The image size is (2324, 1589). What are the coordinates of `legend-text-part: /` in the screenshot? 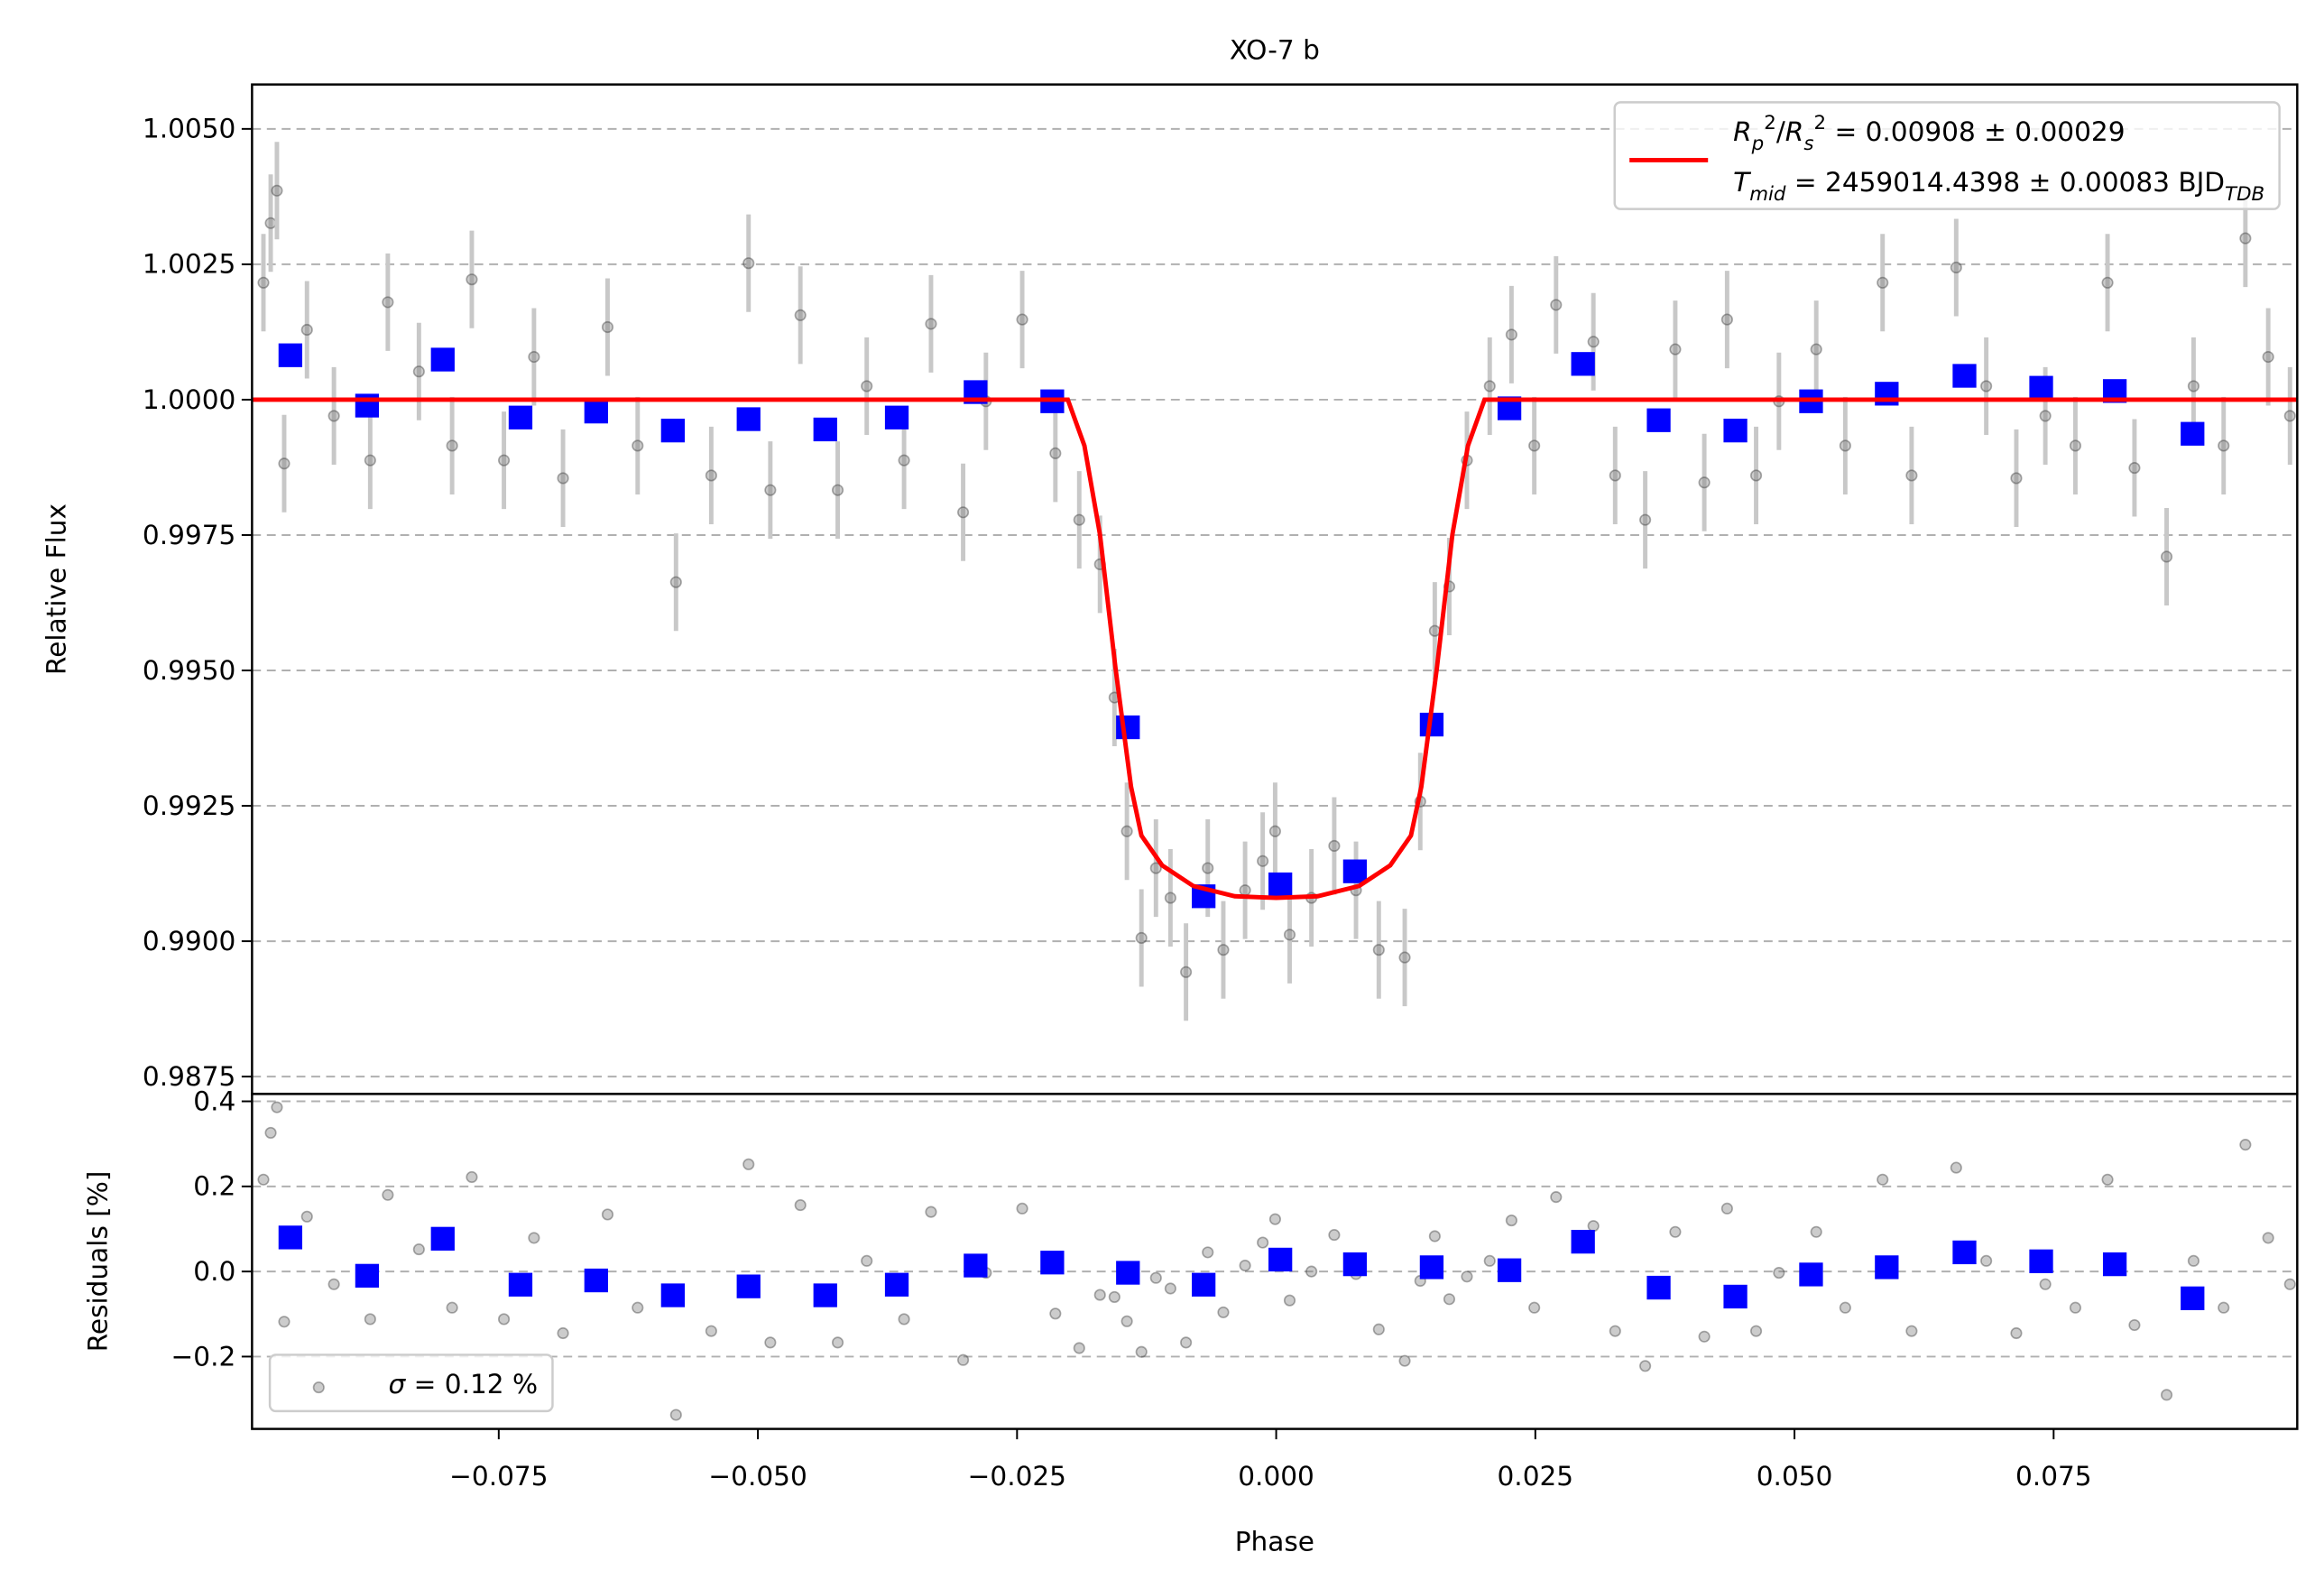 It's located at (1780, 132).